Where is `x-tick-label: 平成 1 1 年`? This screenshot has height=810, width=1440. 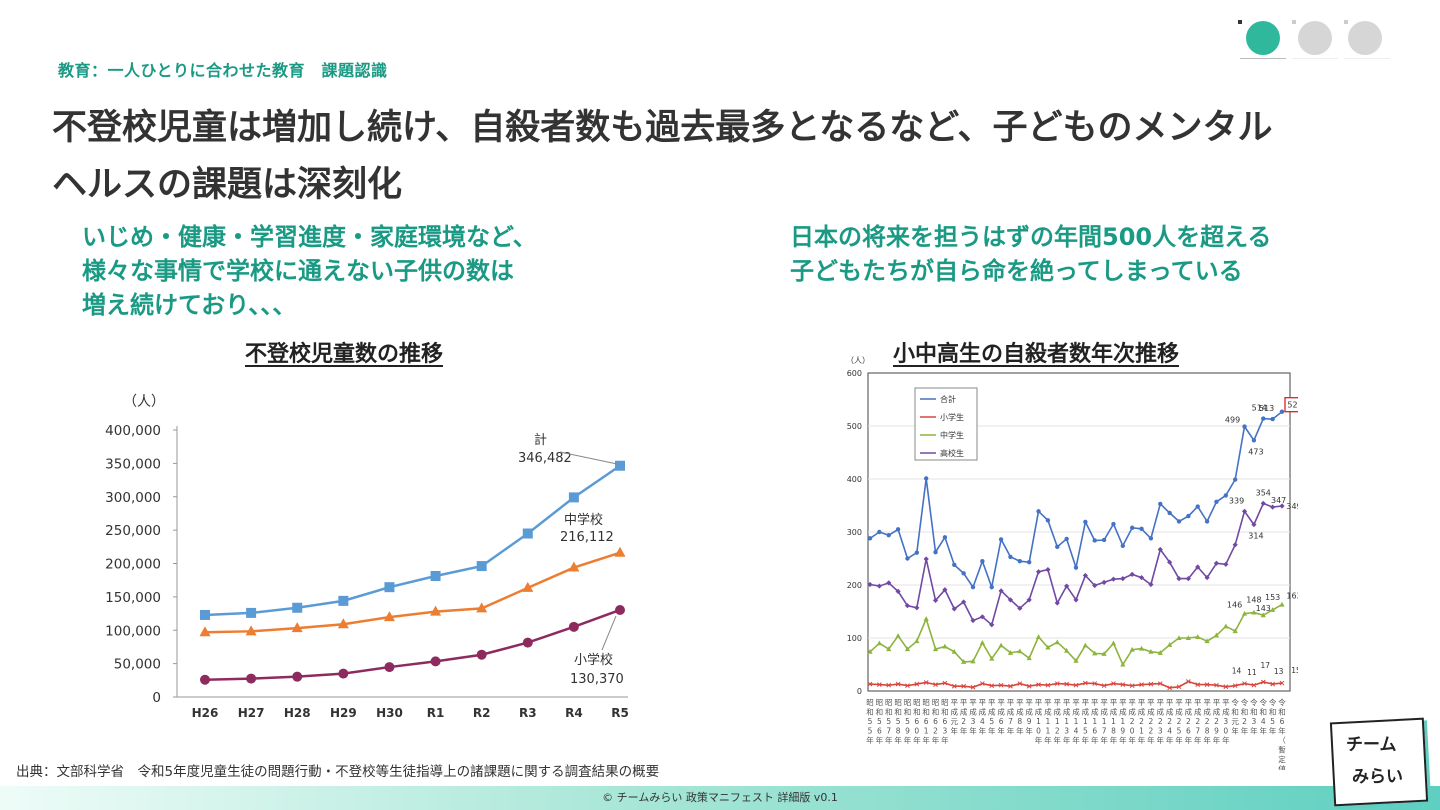 x-tick-label: 平成 1 1 年 is located at coordinates (1048, 721).